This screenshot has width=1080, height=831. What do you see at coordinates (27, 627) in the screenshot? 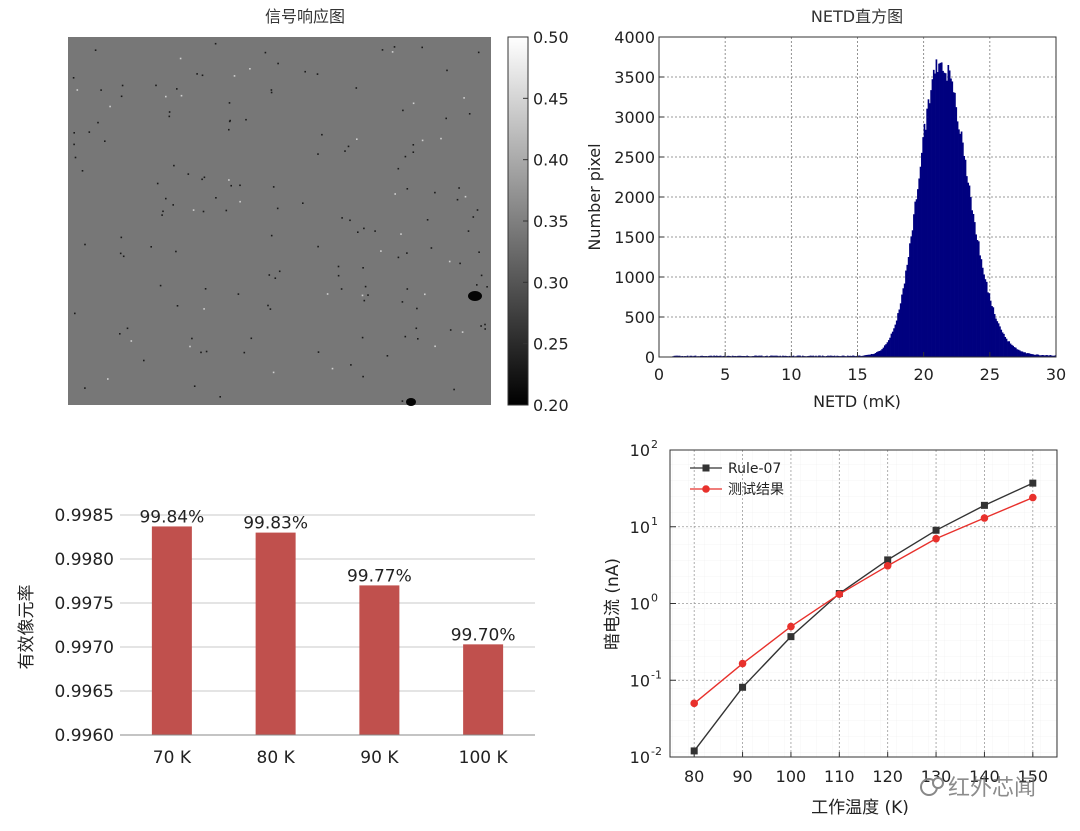
I see `effective-pixel-y-label: 有效像元率` at bounding box center [27, 627].